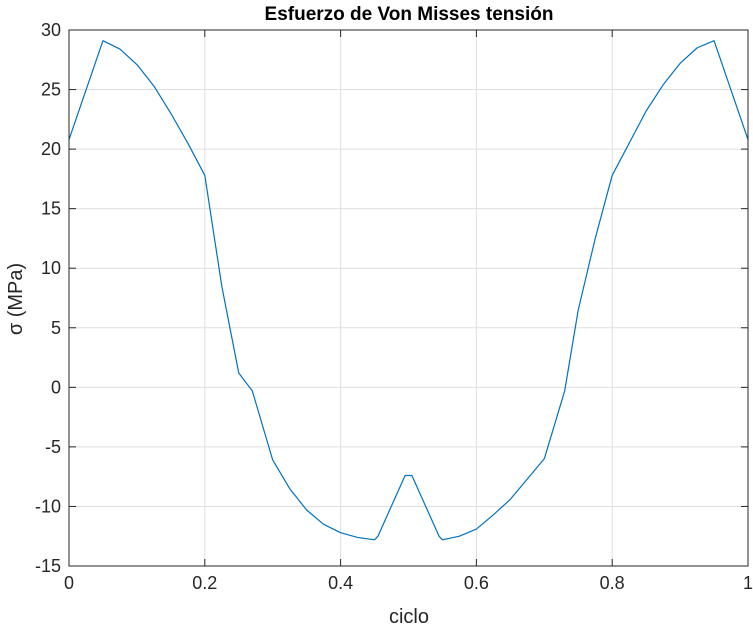 Image resolution: width=753 pixels, height=632 pixels. Describe the element at coordinates (56, 387) in the screenshot. I see `y-tick-label: 0` at that location.